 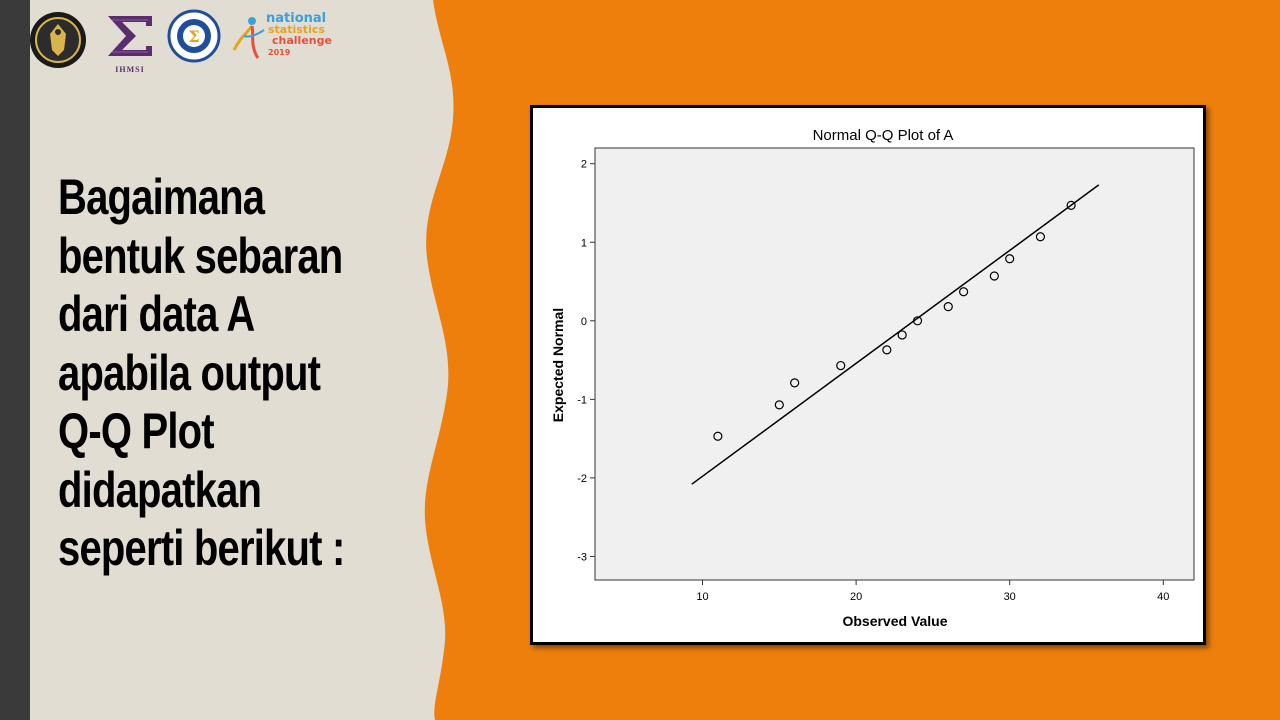 I want to click on x-axis-label: Observed Value, so click(x=894, y=621).